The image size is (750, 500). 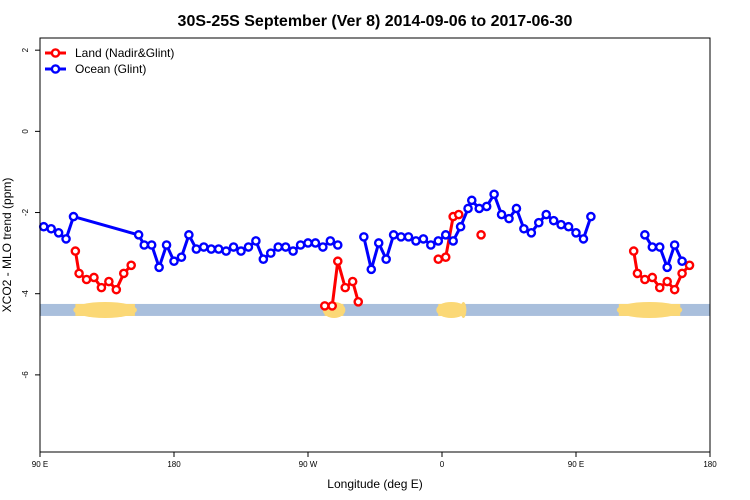 What do you see at coordinates (25, 131) in the screenshot?
I see `y-tick-label: 0` at bounding box center [25, 131].